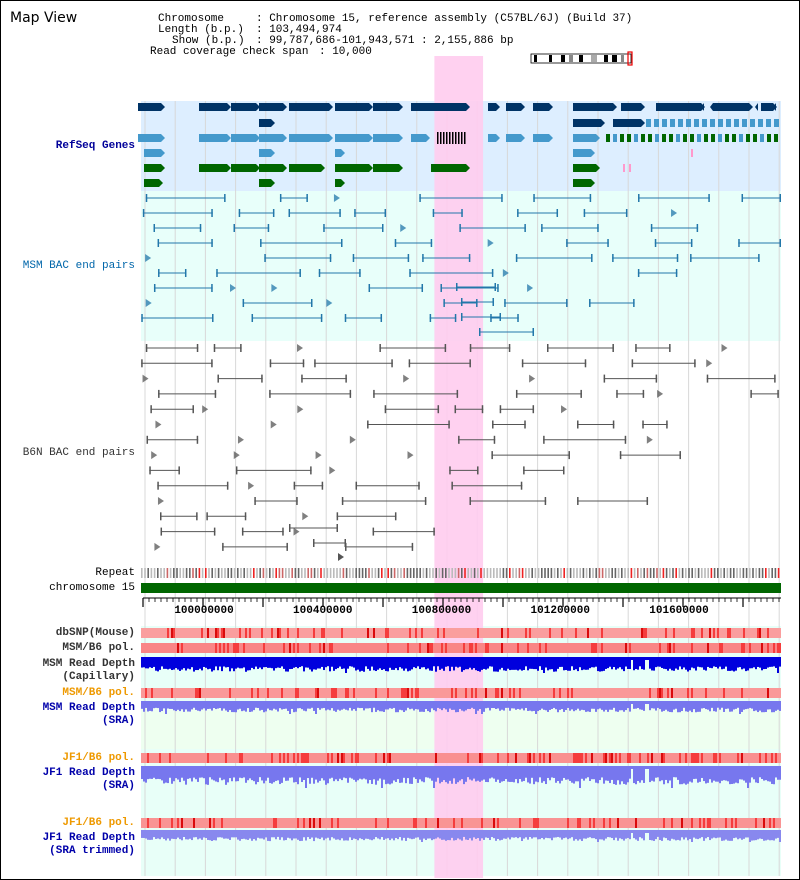  I want to click on jf1-b6-pol-label-2: JF1/B6 pol., so click(98, 823).